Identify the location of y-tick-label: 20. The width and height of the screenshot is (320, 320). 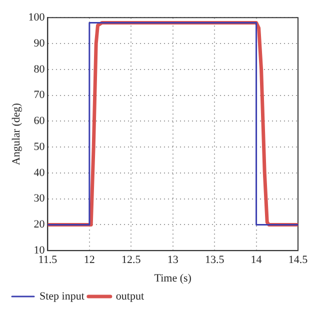
(40, 224).